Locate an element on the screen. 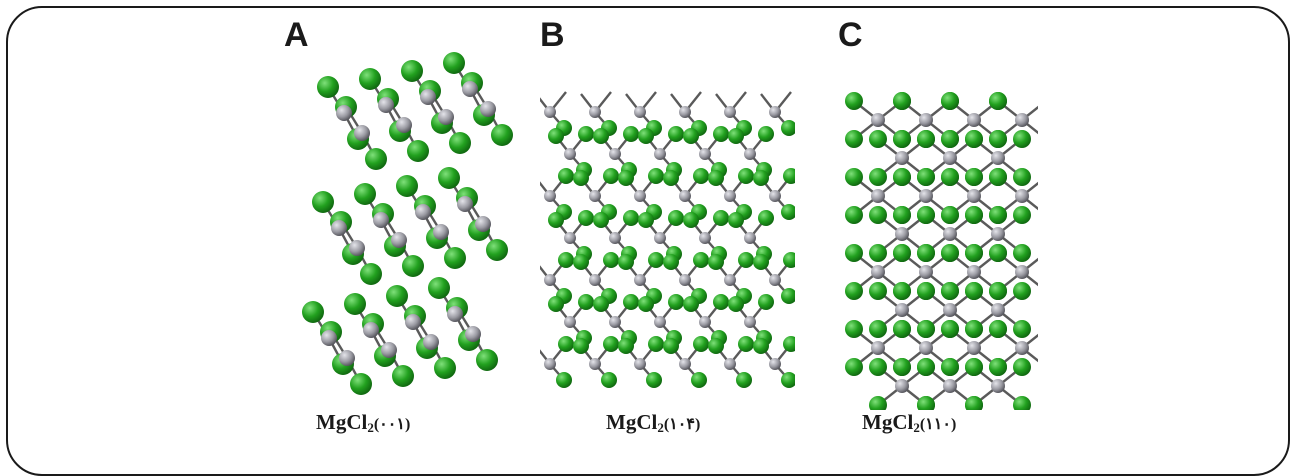 The width and height of the screenshot is (1298, 476). formula-b: MgCl is located at coordinates (632, 422).